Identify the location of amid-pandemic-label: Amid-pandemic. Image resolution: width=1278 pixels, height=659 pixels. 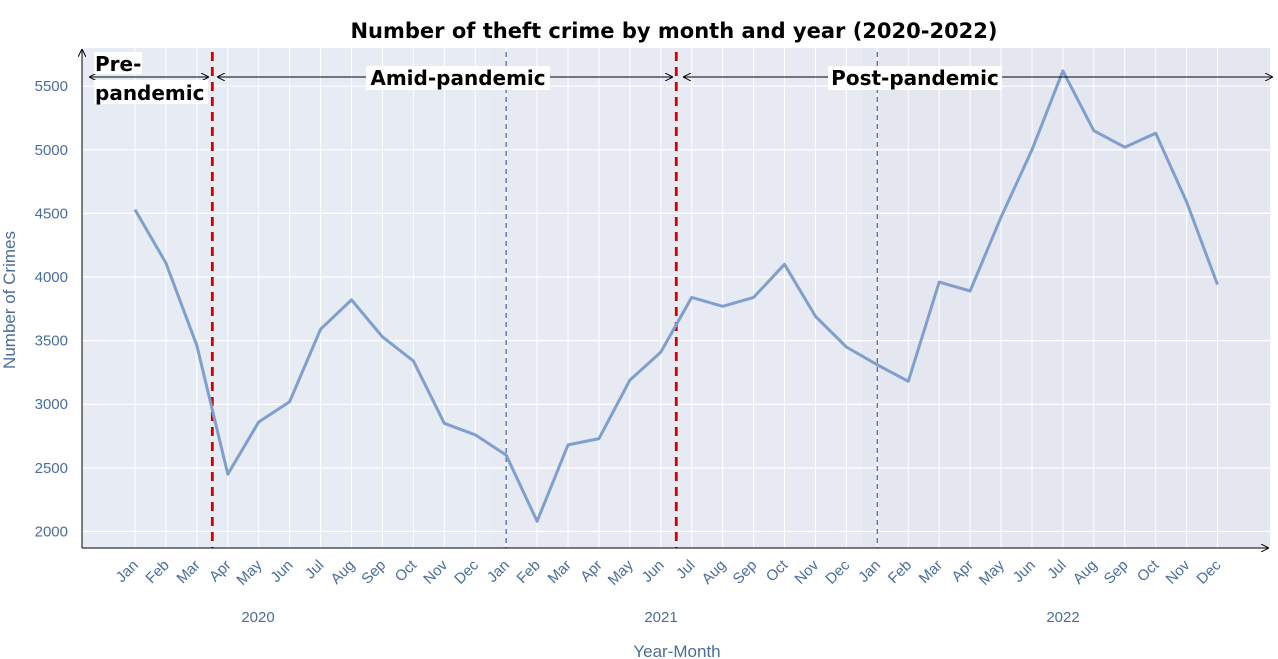
(457, 78).